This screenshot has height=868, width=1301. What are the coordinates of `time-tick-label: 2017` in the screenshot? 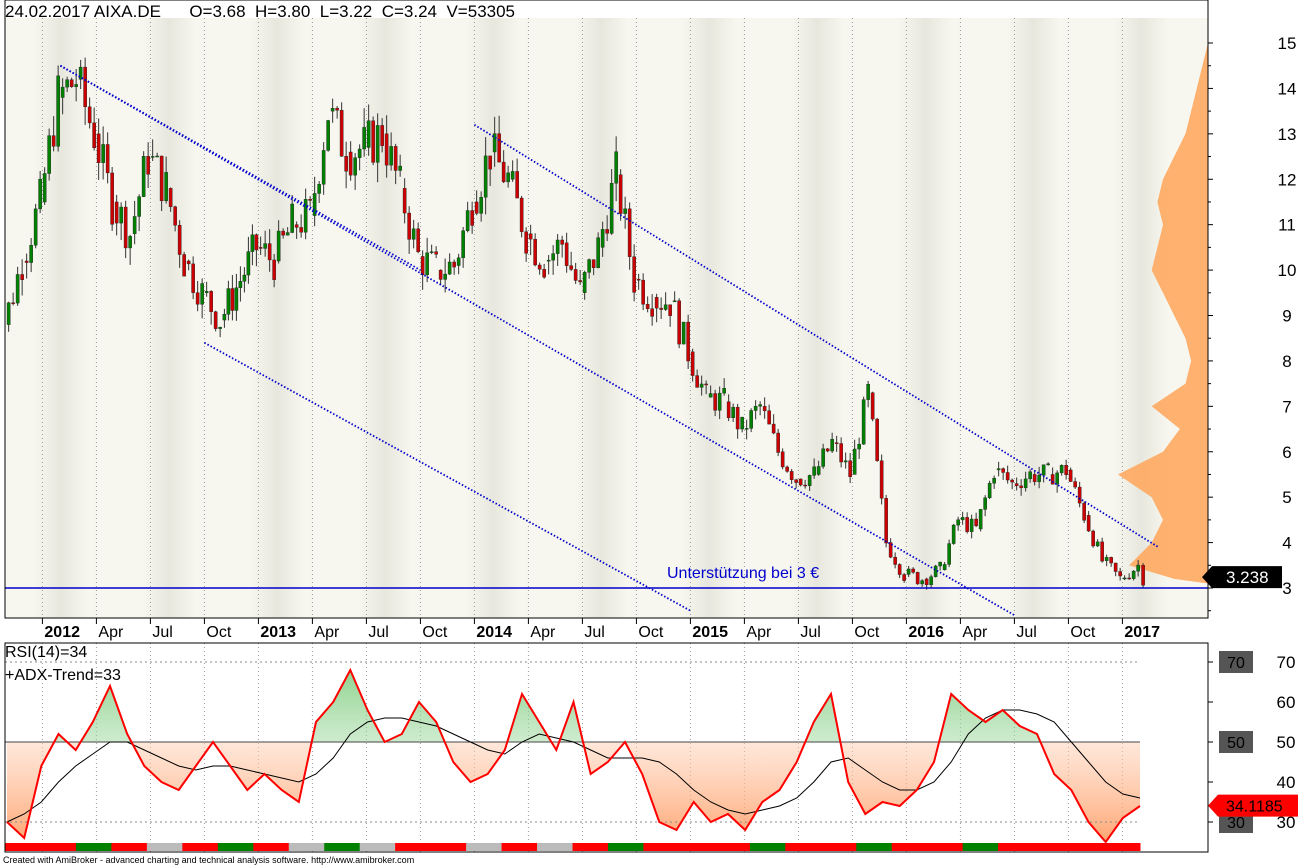 It's located at (1142, 632).